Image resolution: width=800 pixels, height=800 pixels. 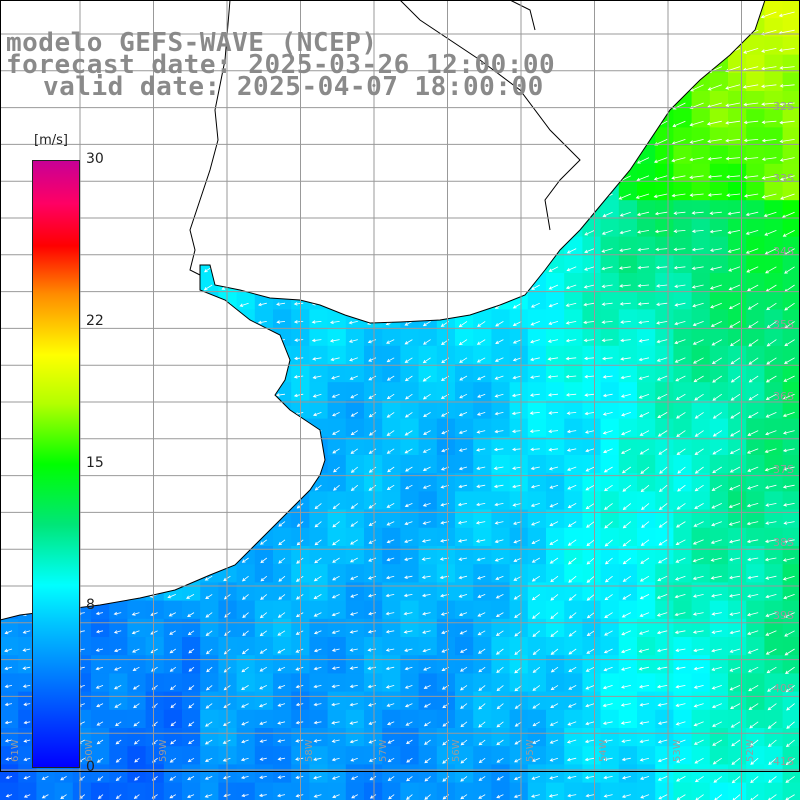 What do you see at coordinates (530, 750) in the screenshot?
I see `lon-label: 55W` at bounding box center [530, 750].